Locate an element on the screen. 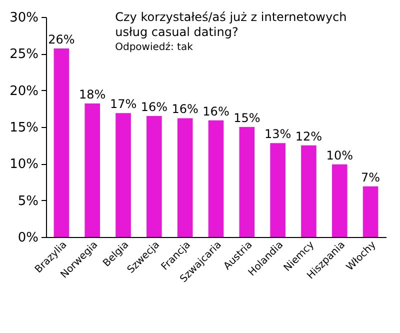 The width and height of the screenshot is (400, 333). data-label: 12% is located at coordinates (308, 136).